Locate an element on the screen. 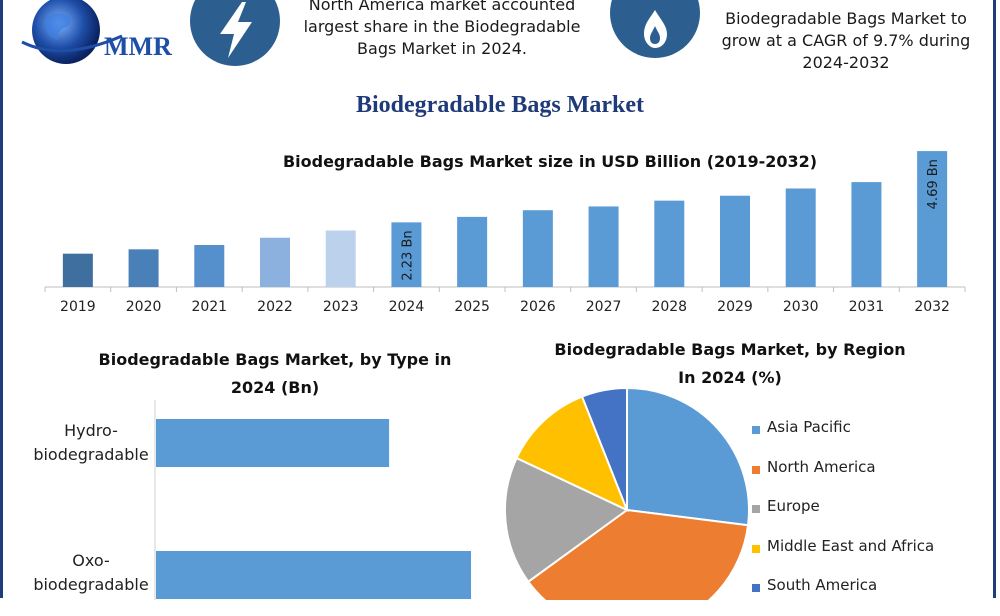 The height and width of the screenshot is (616, 1000). lightning-bolt-icon is located at coordinates (235, 33).